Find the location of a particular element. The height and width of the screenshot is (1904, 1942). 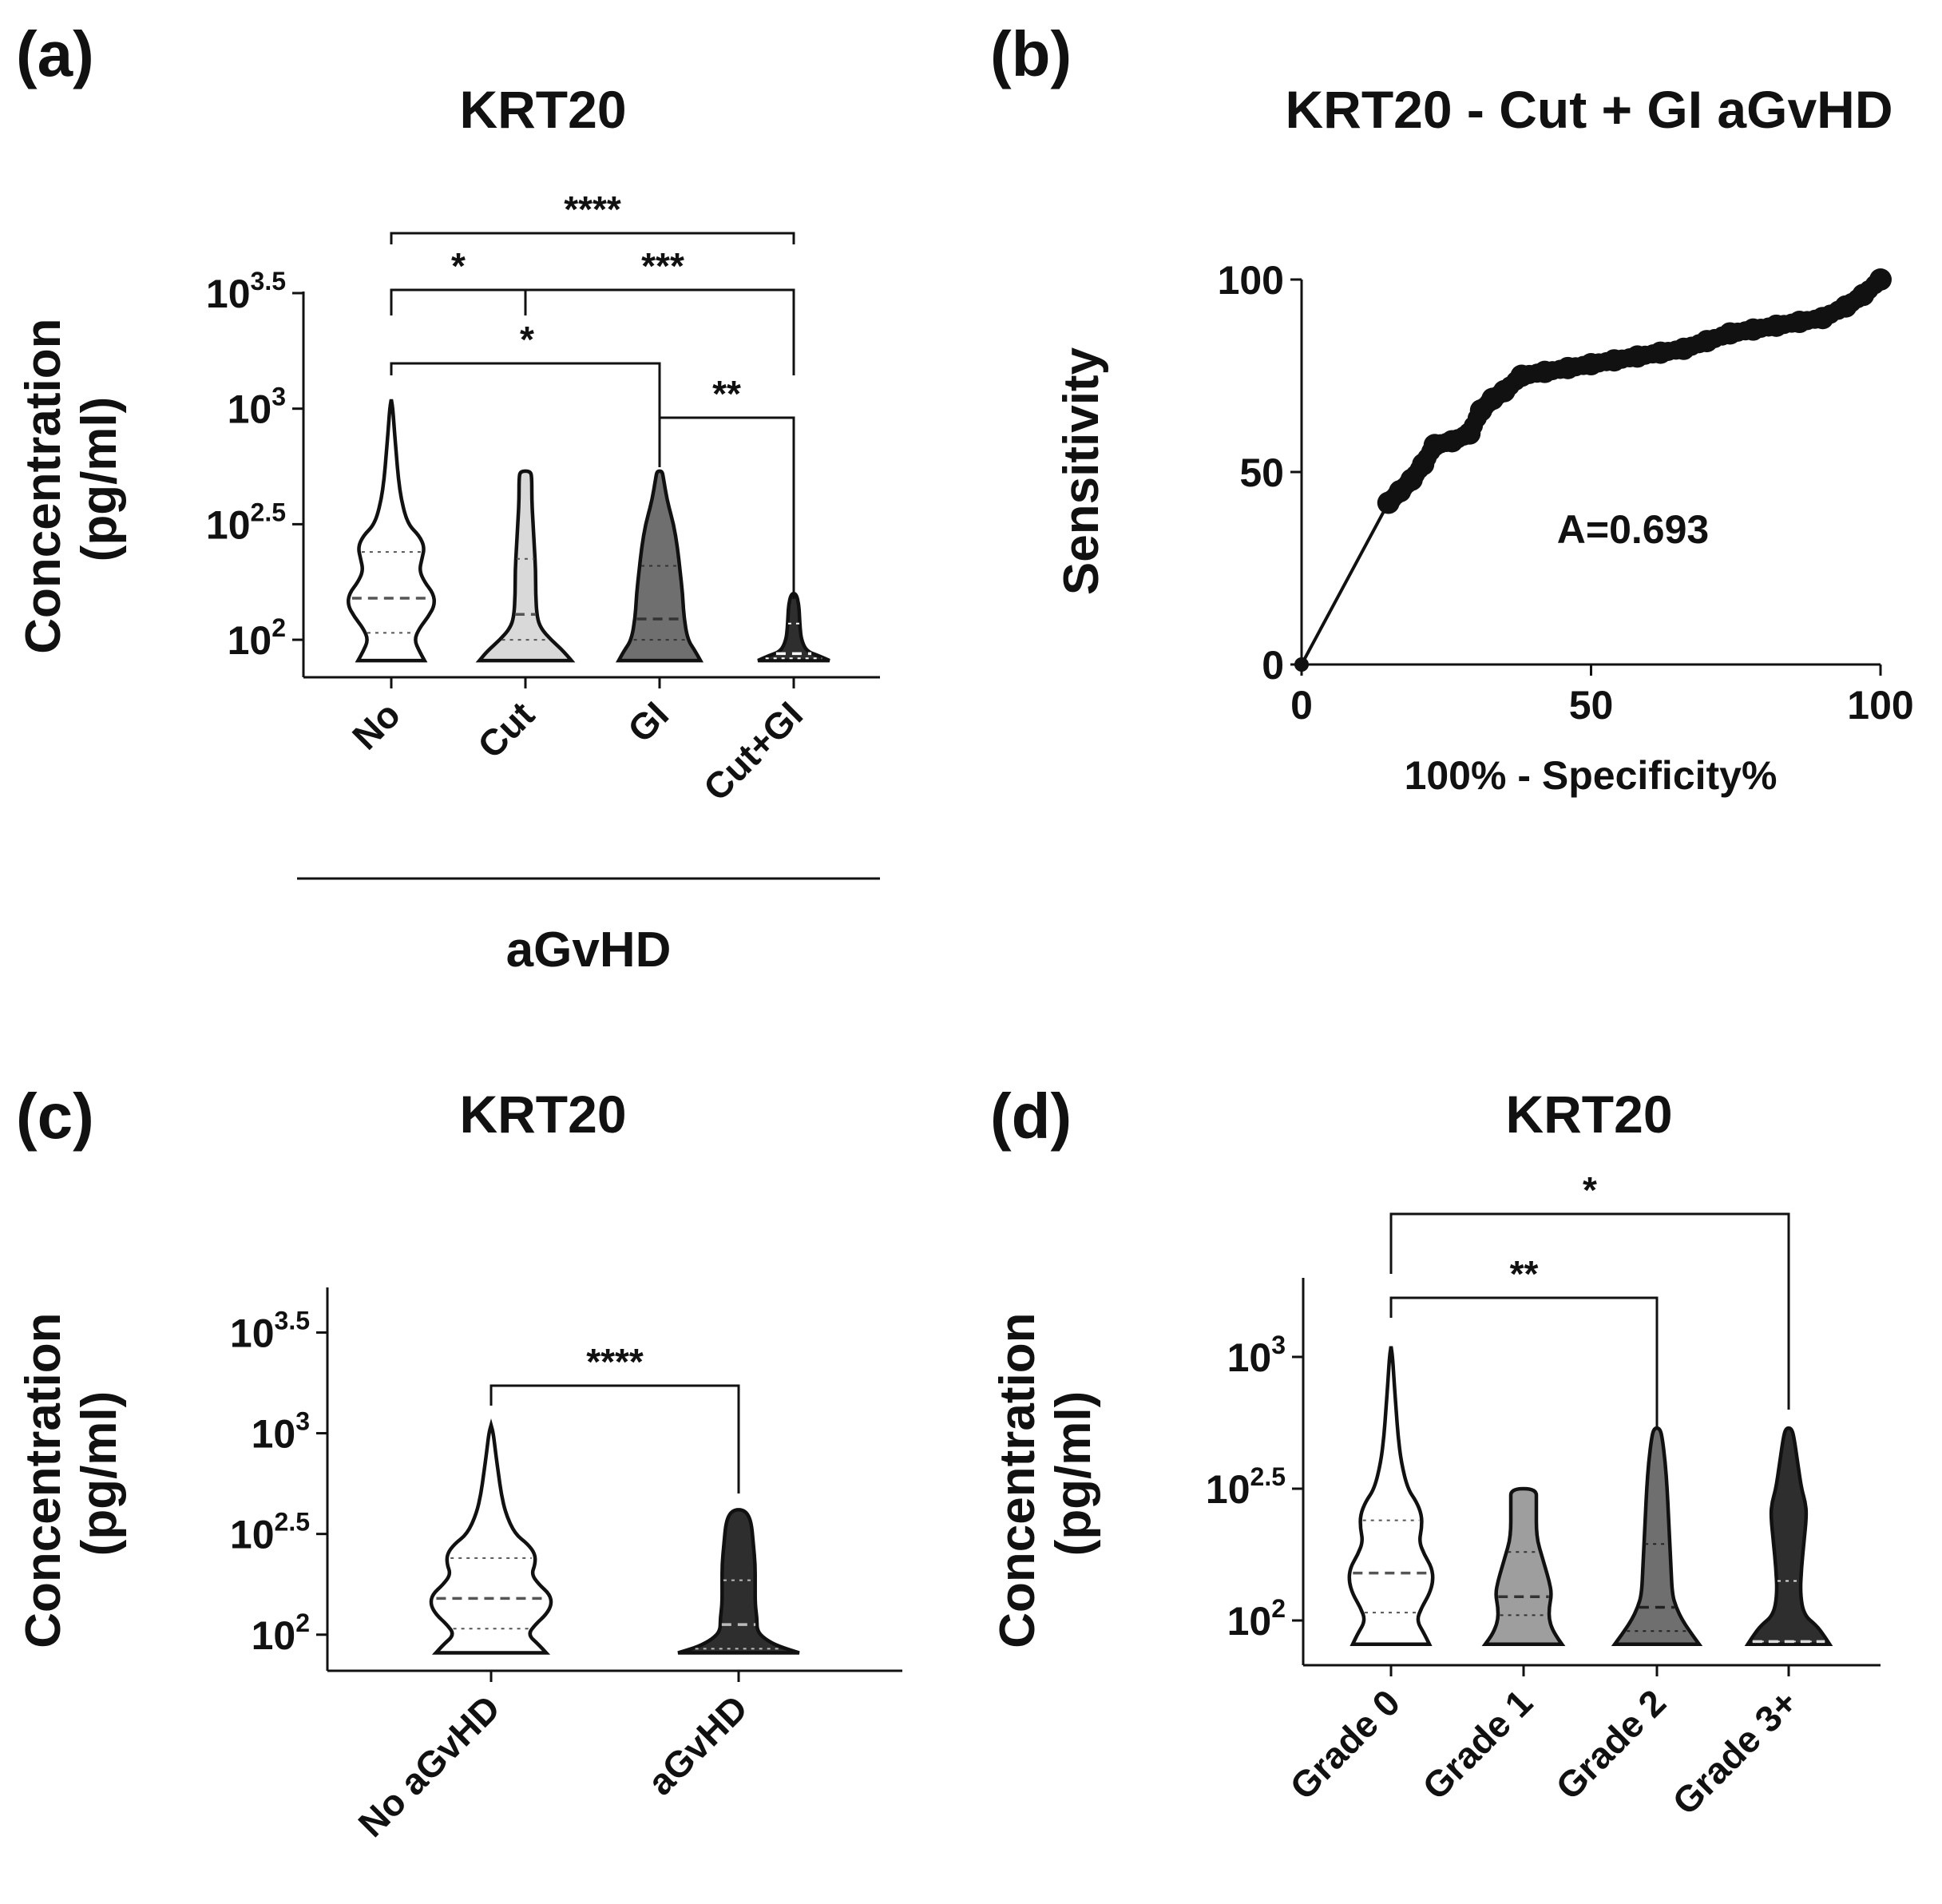

category-label: No aGvHD is located at coordinates (429, 1766).